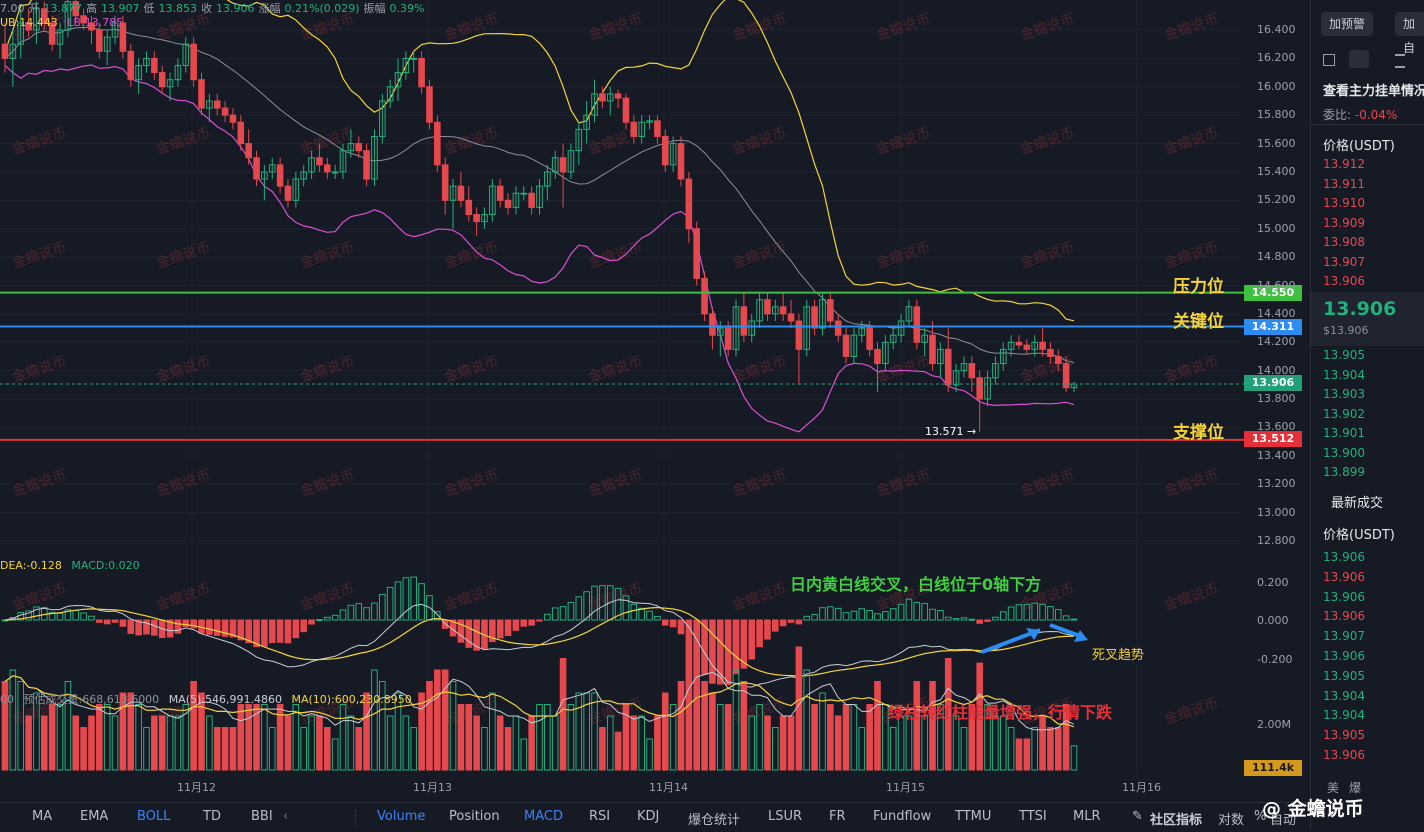  What do you see at coordinates (1176, 820) in the screenshot?
I see `community-indicators-button: 社区指标` at bounding box center [1176, 820].